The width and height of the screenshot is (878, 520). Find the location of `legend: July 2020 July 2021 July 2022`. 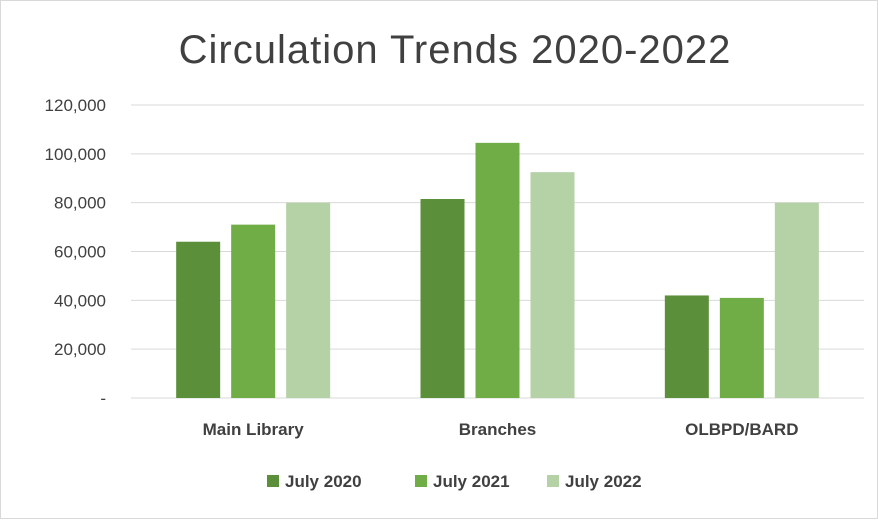

legend: July 2020 July 2021 July 2022 is located at coordinates (454, 481).